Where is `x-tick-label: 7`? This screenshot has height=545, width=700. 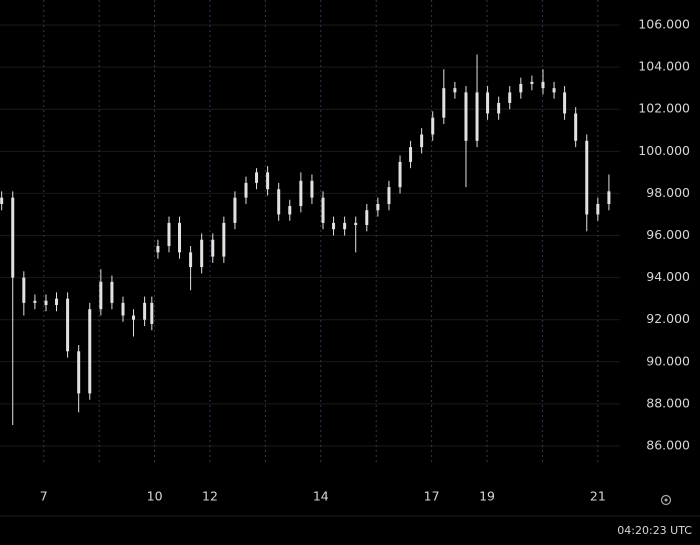
x-tick-label: 7 is located at coordinates (44, 496).